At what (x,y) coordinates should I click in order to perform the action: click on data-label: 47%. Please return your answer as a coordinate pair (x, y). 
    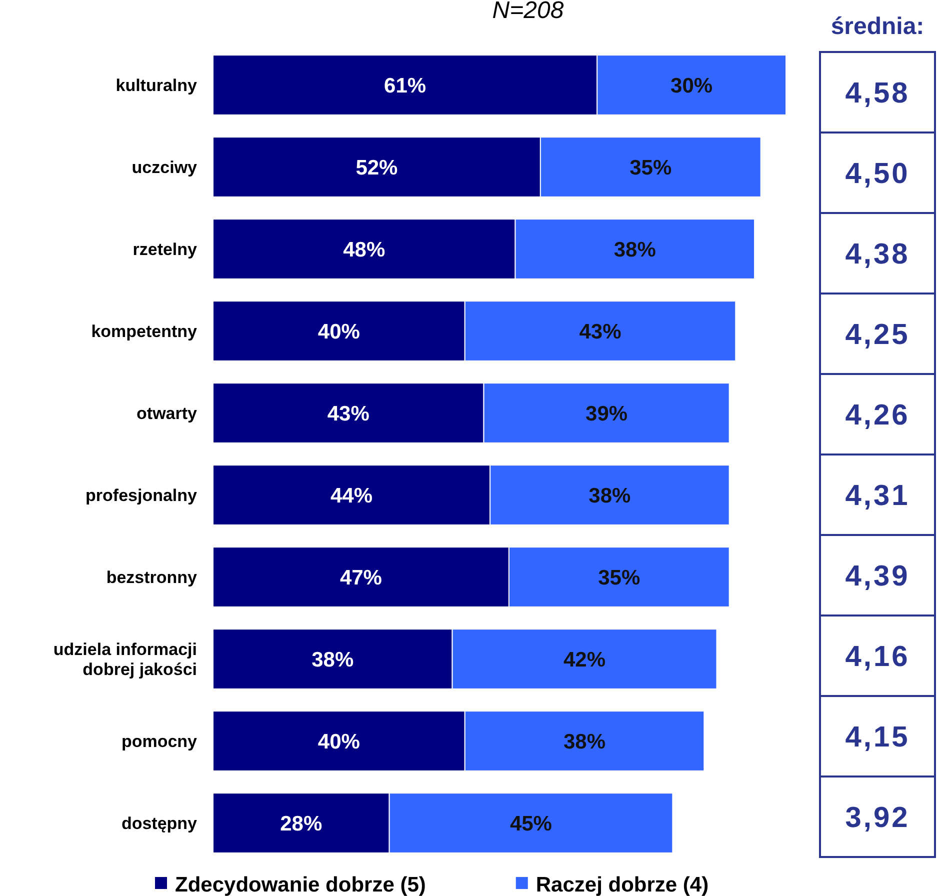
    Looking at the image, I should click on (361, 578).